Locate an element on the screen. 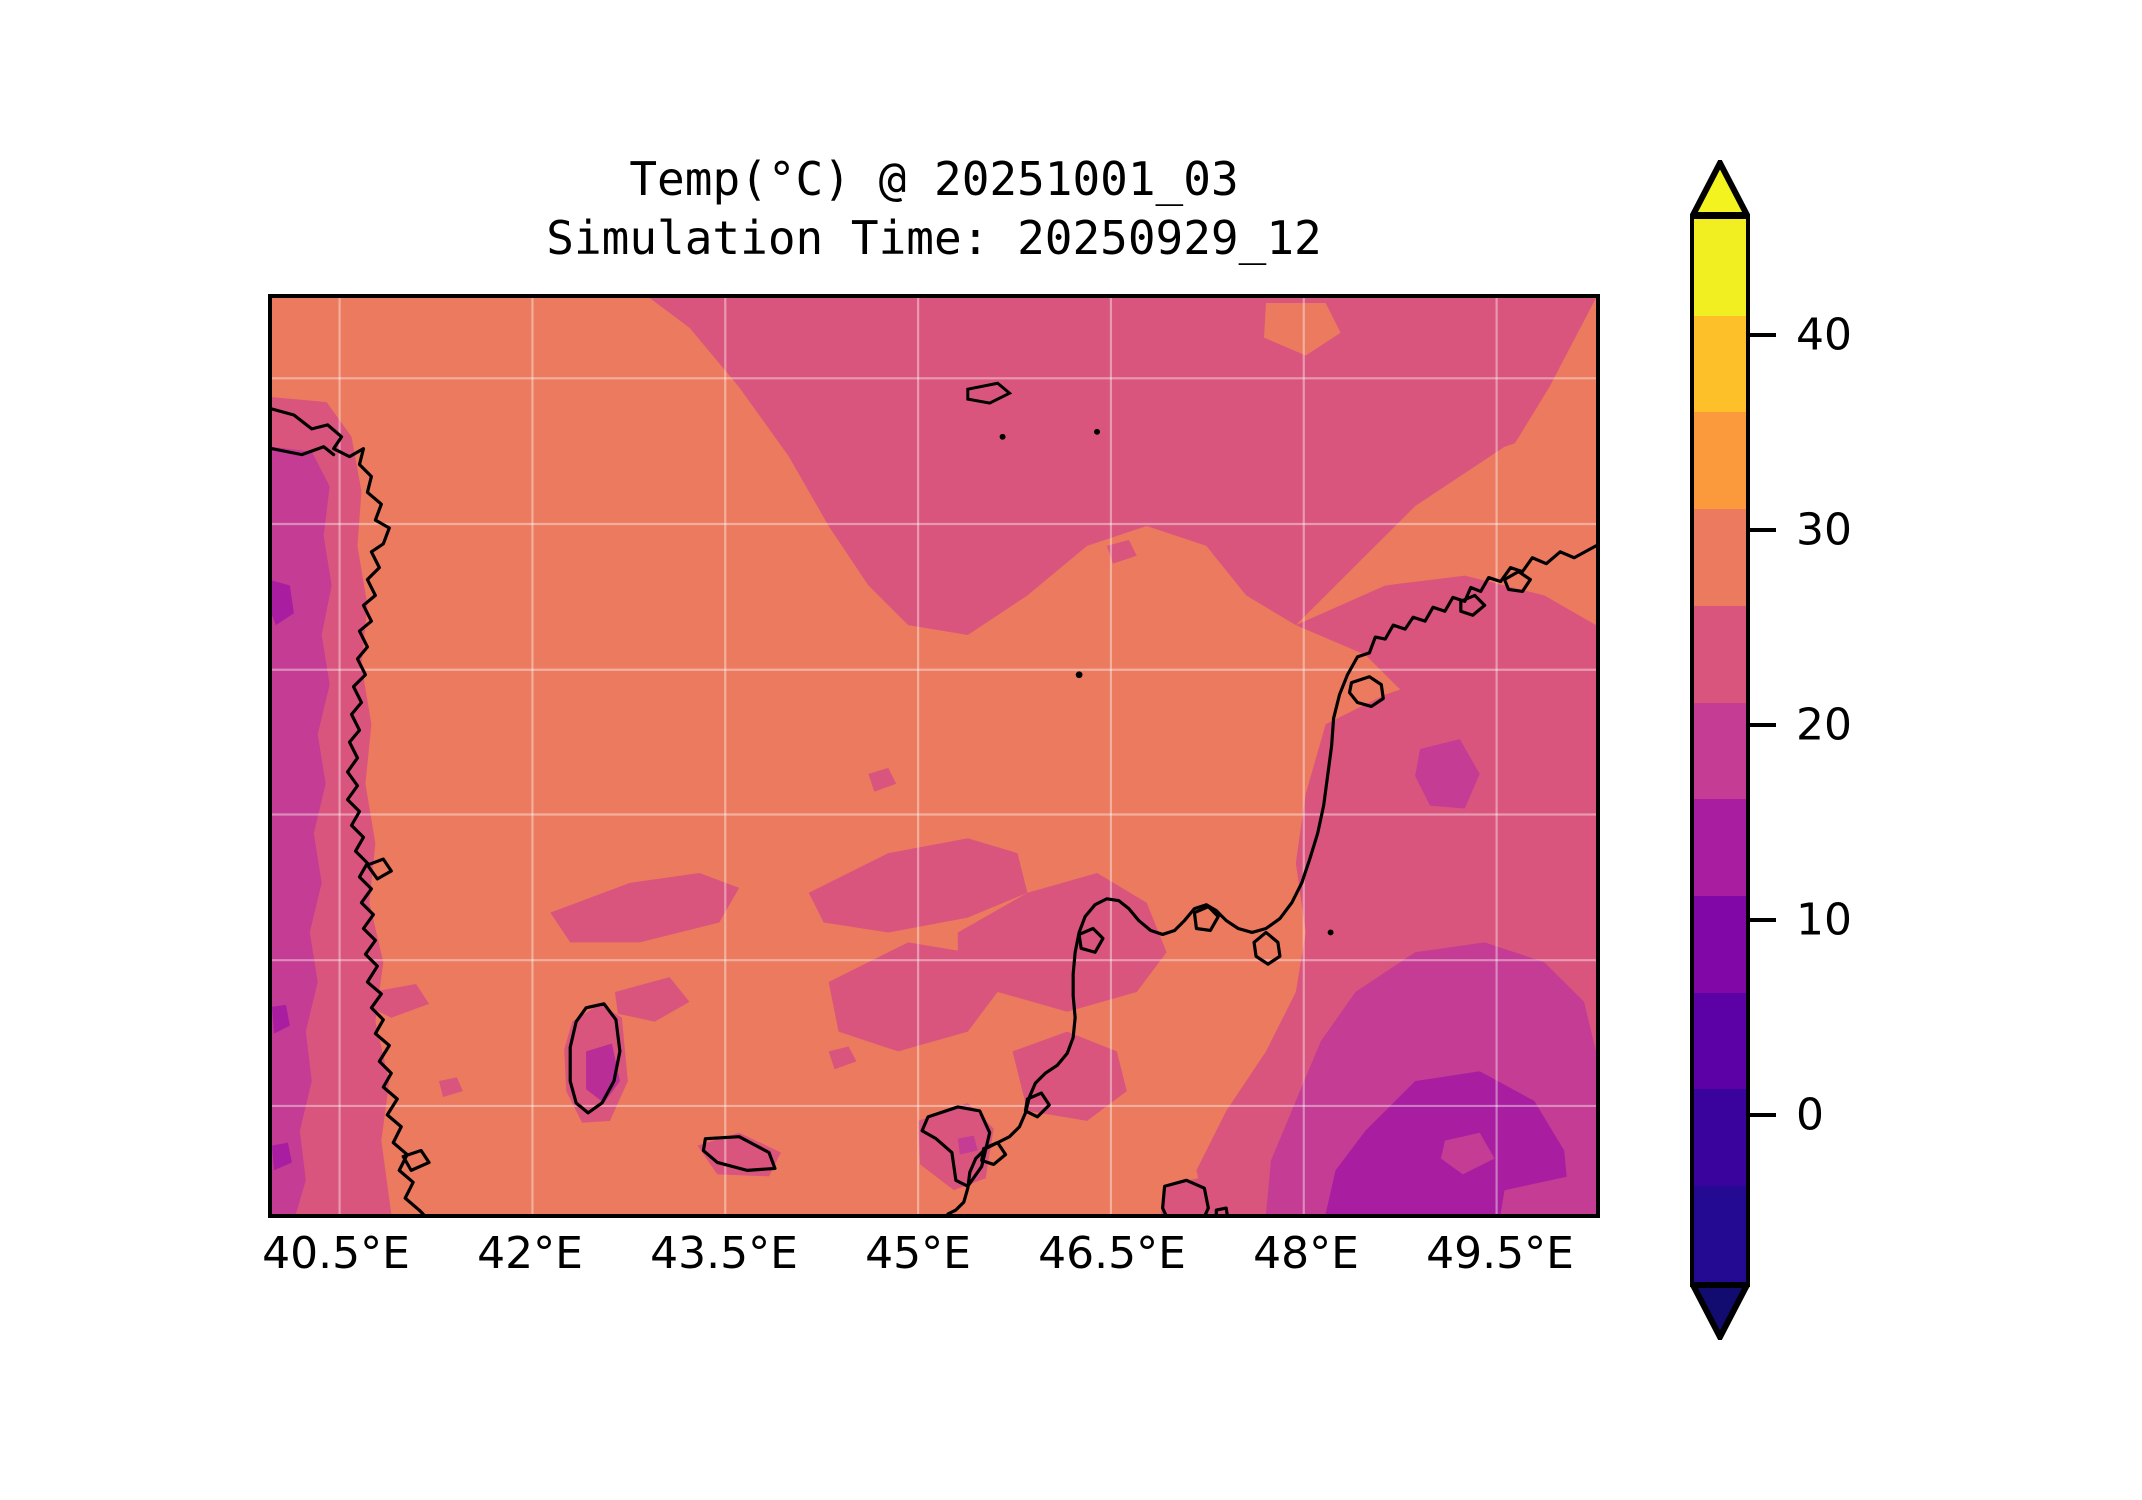 The height and width of the screenshot is (1500, 2142). colorbar-band-bottom is located at coordinates (1720, 1234).